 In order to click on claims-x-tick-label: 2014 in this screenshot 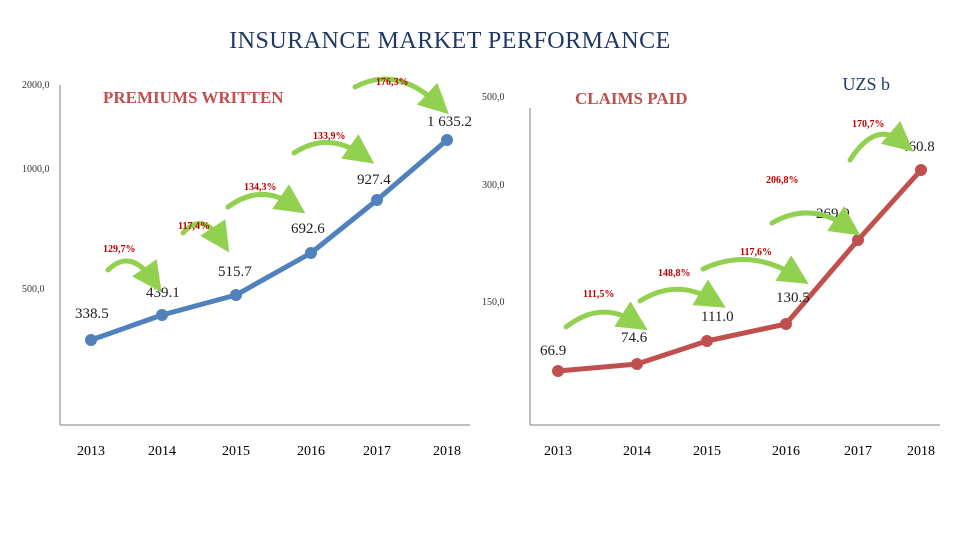, I will do `click(637, 451)`.